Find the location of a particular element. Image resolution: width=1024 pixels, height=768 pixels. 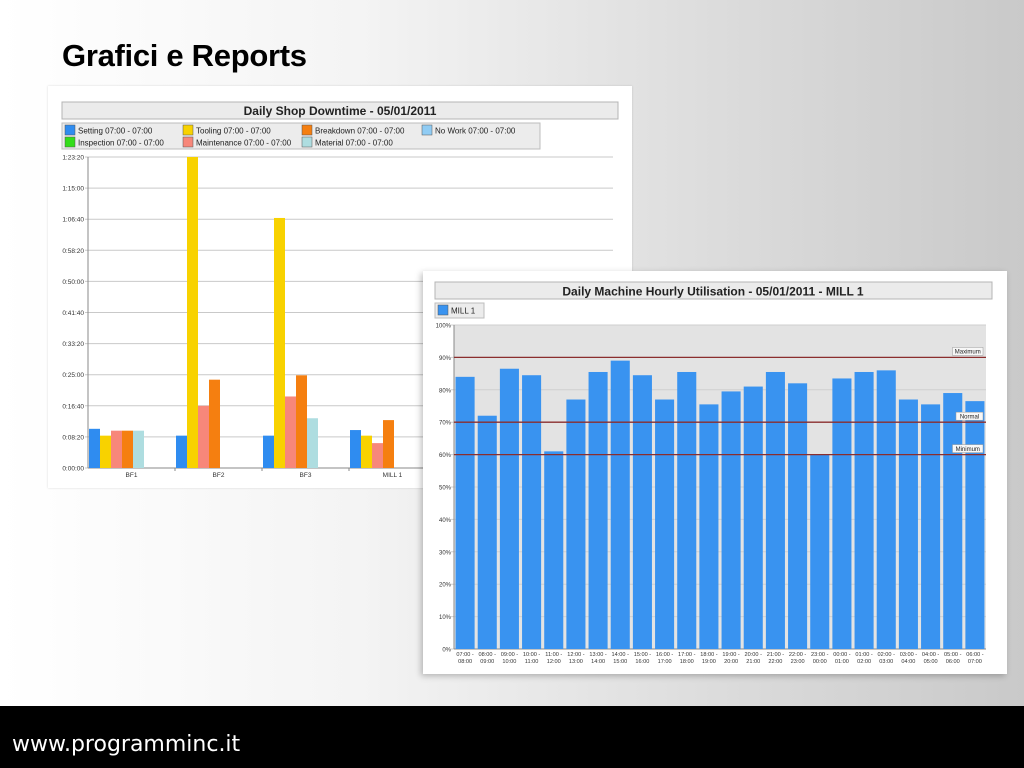

footer-bar: www.programminc.it is located at coordinates (512, 737).